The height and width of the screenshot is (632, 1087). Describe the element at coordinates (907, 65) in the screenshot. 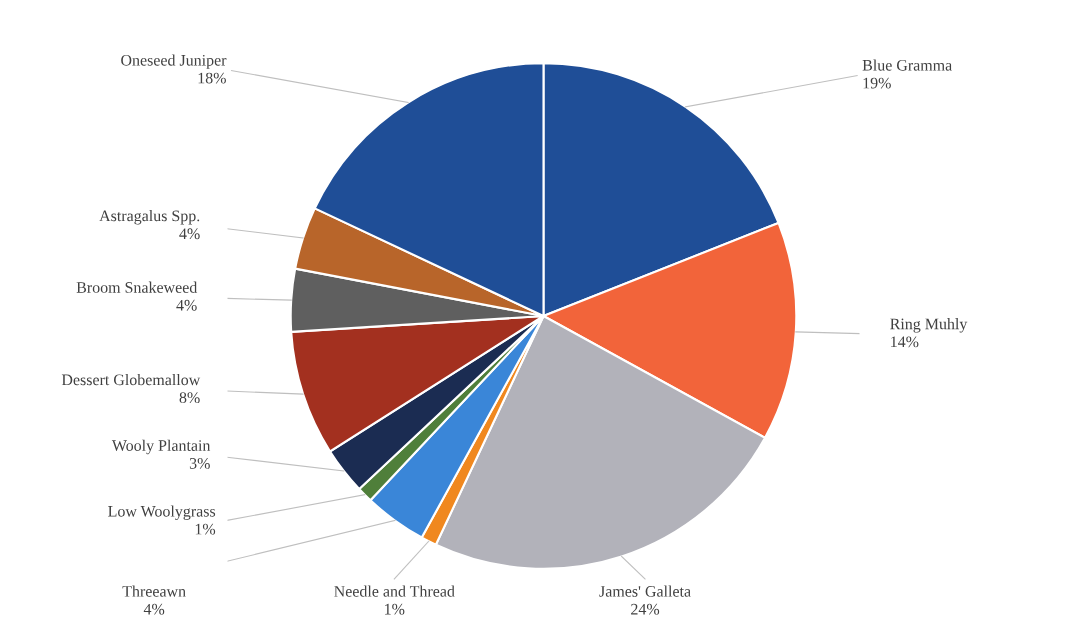

I see `slice-label: Blue Gramma` at that location.